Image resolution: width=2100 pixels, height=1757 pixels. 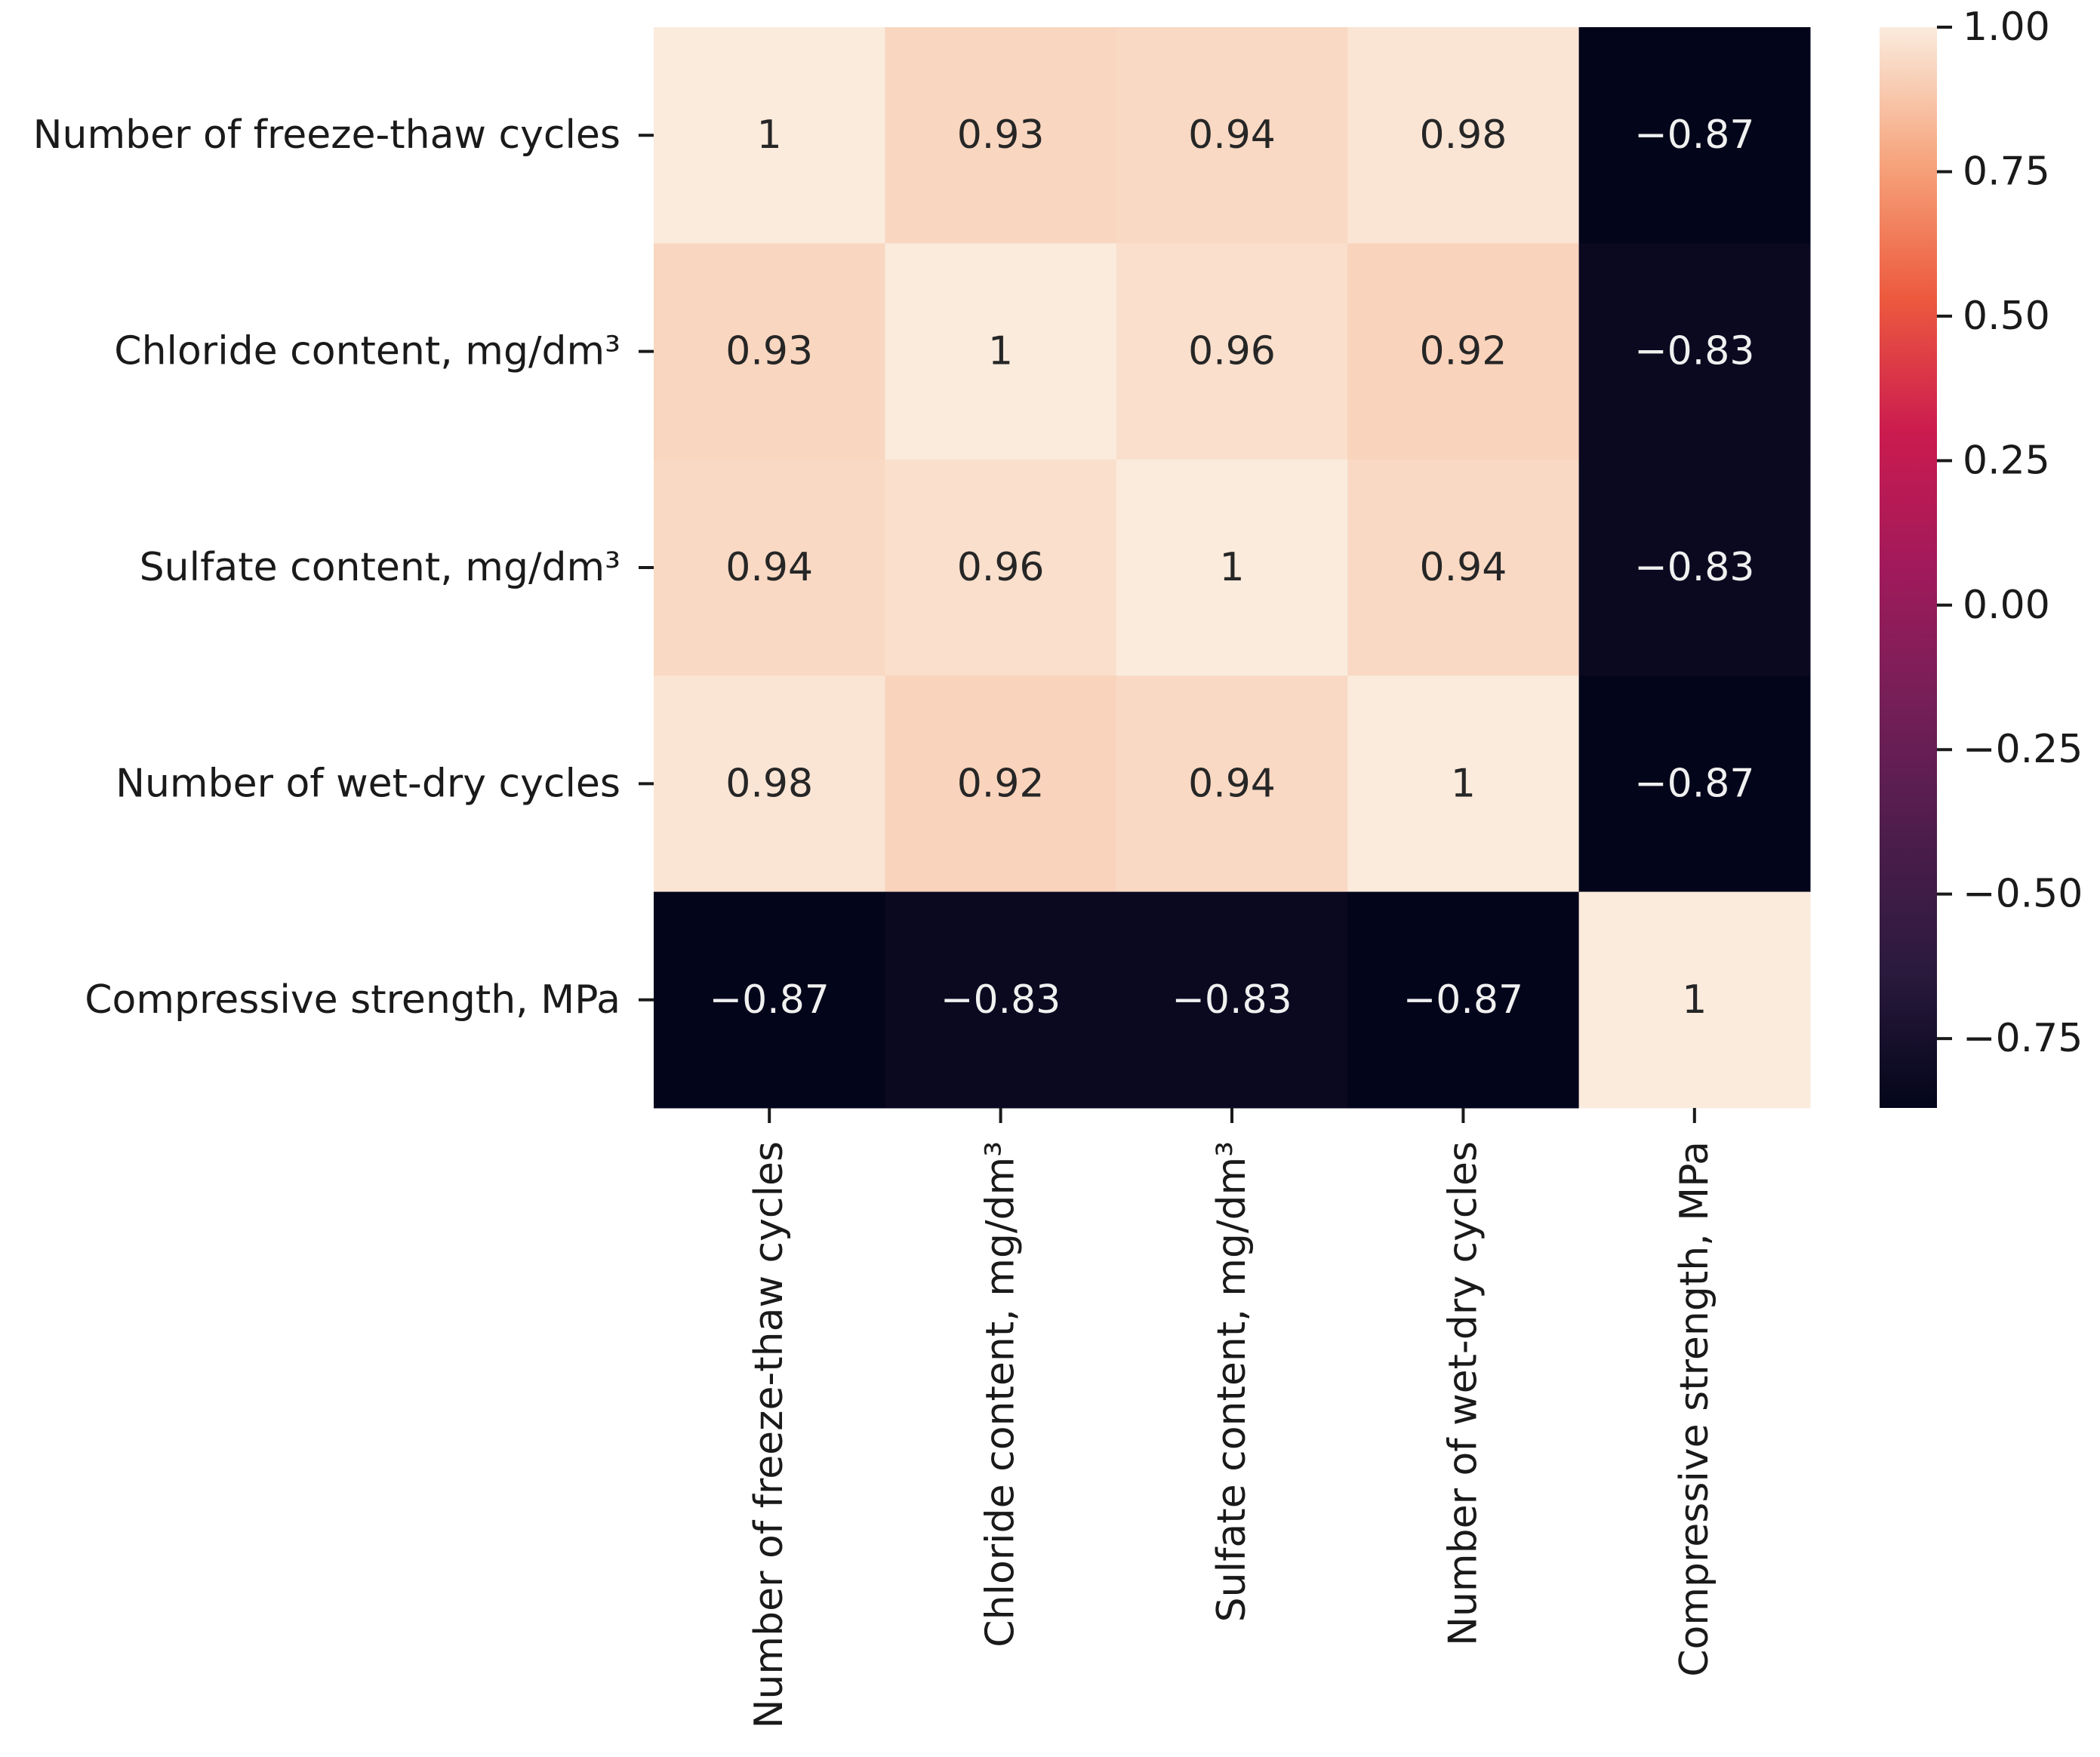 I want to click on colorbar-tick-label: −0.50, so click(x=2023, y=894).